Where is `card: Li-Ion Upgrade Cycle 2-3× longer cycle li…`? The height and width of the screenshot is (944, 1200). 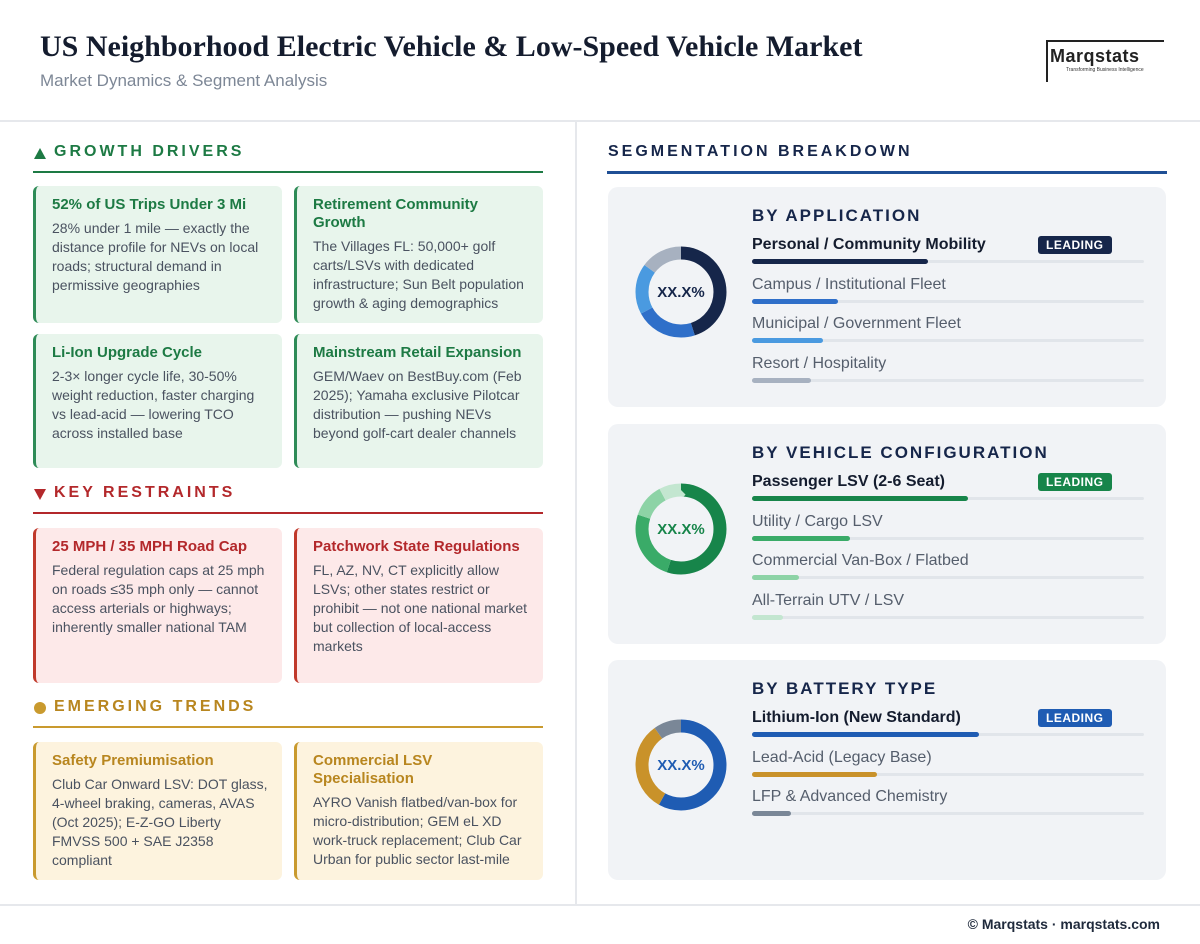 card: Li-Ion Upgrade Cycle 2-3× longer cycle li… is located at coordinates (157, 401).